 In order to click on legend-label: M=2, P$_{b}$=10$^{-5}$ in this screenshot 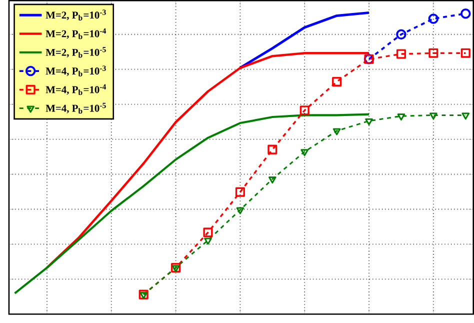, I will do `click(76, 52)`.